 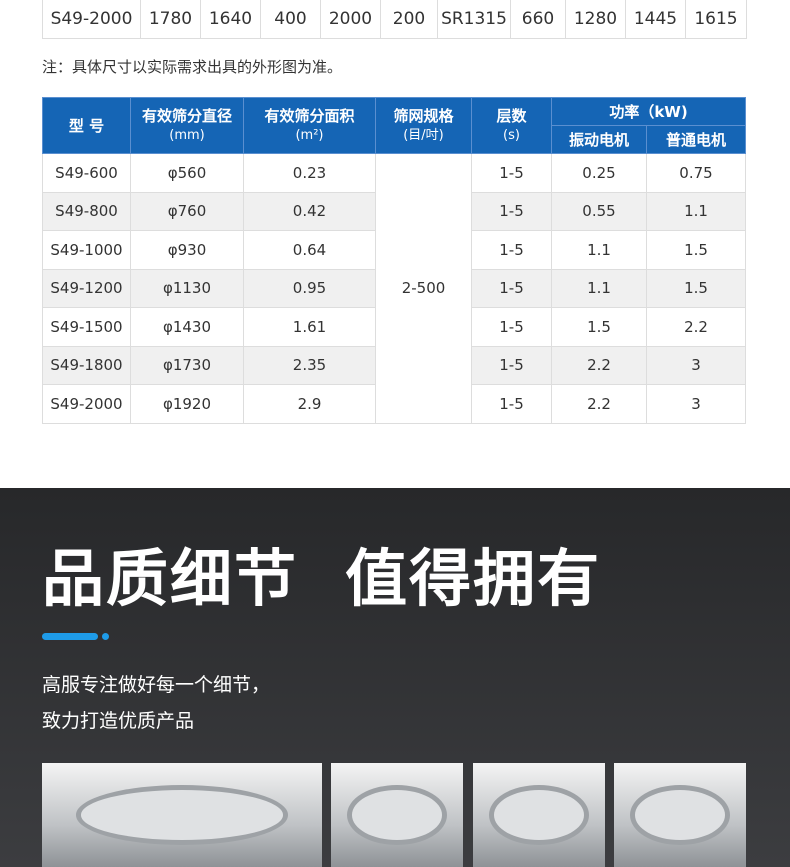 I want to click on cell-diameter: φ760, so click(x=187, y=211).